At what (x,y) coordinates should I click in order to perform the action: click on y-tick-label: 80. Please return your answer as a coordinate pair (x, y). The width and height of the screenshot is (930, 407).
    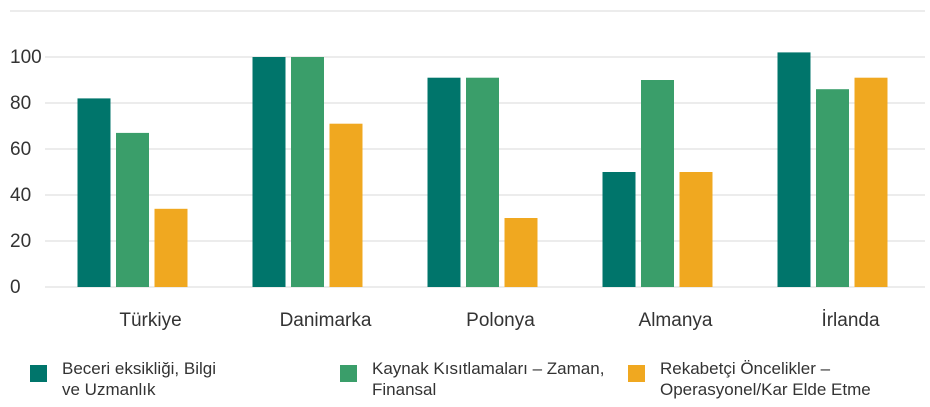
    Looking at the image, I should click on (20, 103).